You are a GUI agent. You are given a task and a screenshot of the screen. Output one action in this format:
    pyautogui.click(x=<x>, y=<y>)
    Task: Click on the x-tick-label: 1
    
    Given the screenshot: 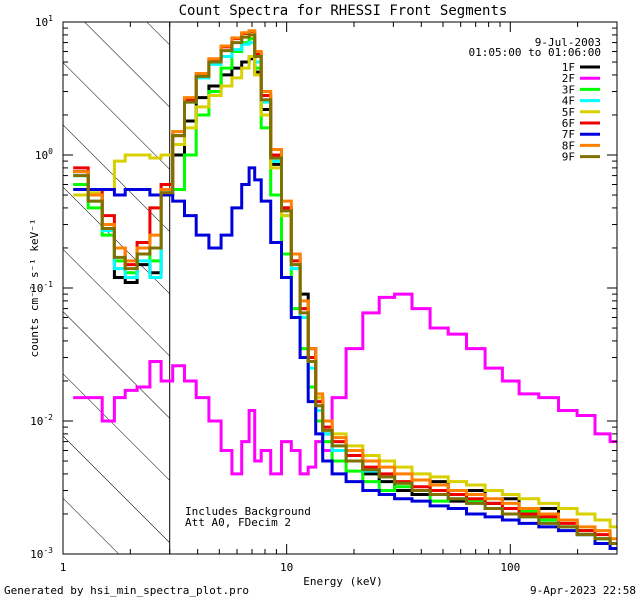 What is the action you would take?
    pyautogui.click(x=63, y=567)
    